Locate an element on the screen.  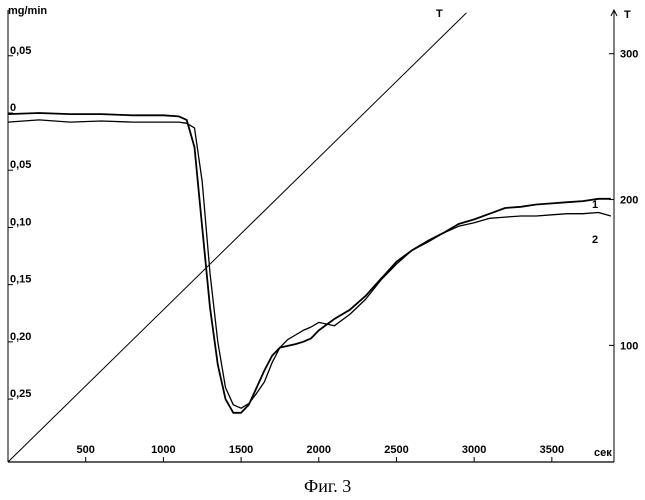
y-right-tick-label: 100 is located at coordinates (629, 346).